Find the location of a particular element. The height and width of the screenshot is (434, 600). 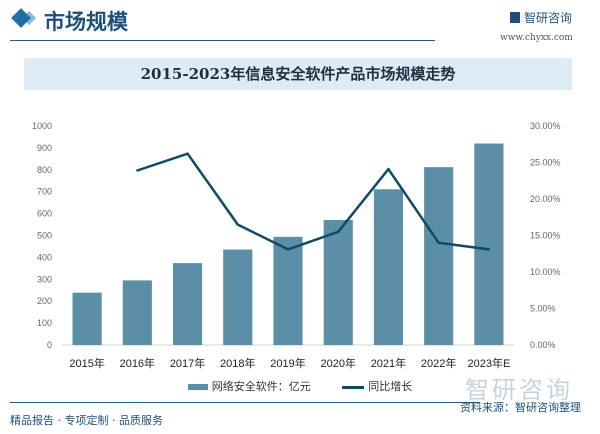

y-left-tick-label: 700 is located at coordinates (44, 192).